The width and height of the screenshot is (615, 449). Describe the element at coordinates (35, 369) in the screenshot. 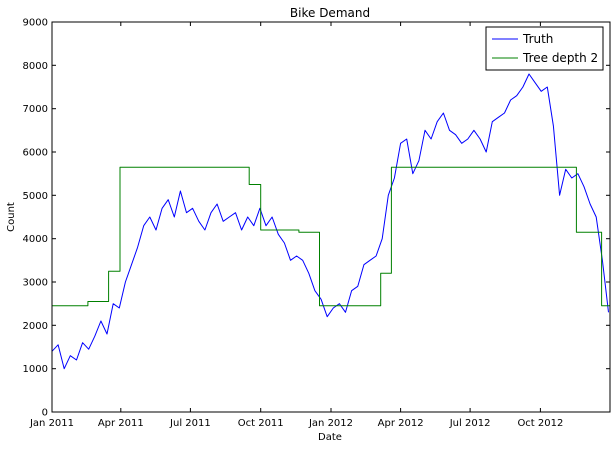

I see `y-tick-label: 1000` at that location.